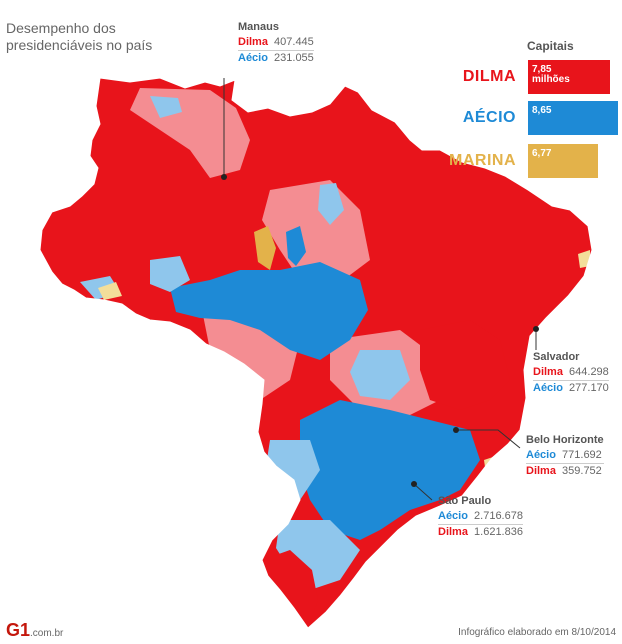 This screenshot has height=644, width=622. I want to click on callout-salvador: Salvador Dilma 644.298 Aécio 277.170, so click(571, 373).